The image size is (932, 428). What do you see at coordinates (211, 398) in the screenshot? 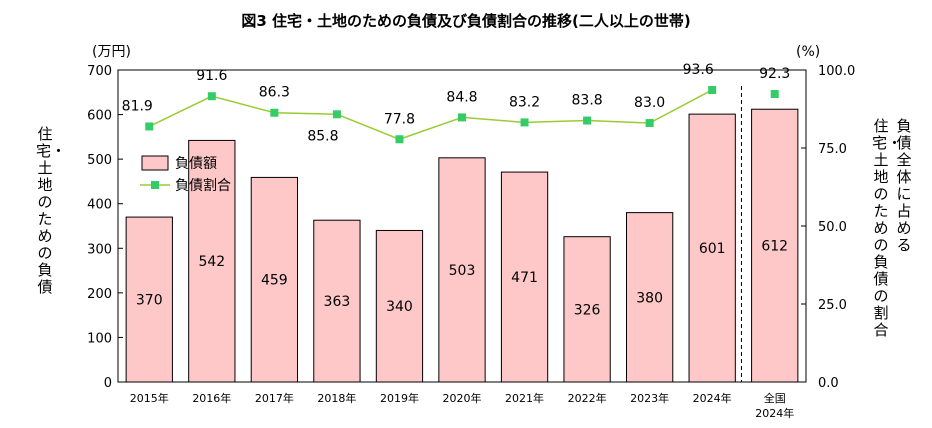
I see `category-label: 2016年` at bounding box center [211, 398].